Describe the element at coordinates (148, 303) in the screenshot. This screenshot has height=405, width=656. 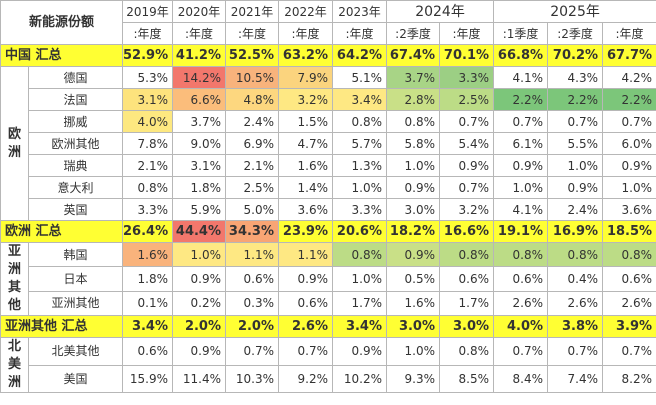
I see `share-cell: 0.1%` at that location.